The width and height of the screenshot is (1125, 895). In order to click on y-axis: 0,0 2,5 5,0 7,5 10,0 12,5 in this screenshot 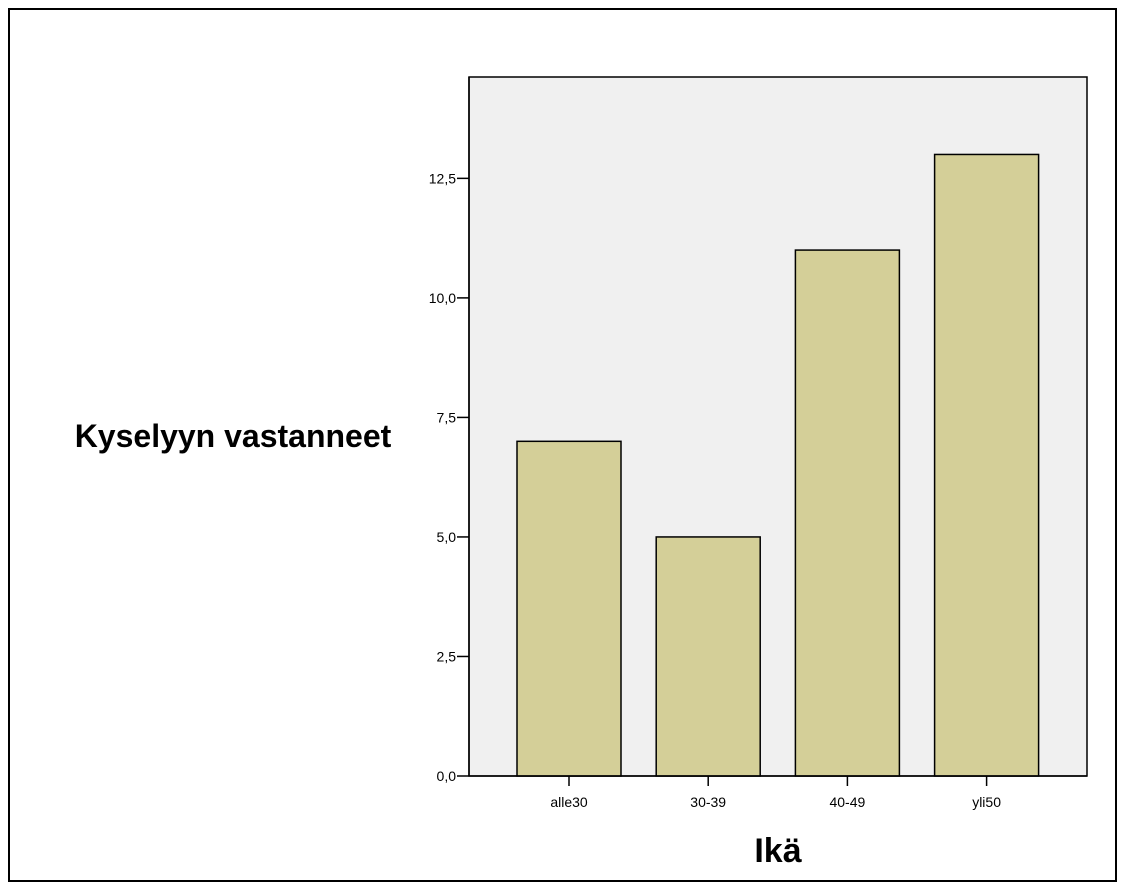, I will do `click(449, 430)`.